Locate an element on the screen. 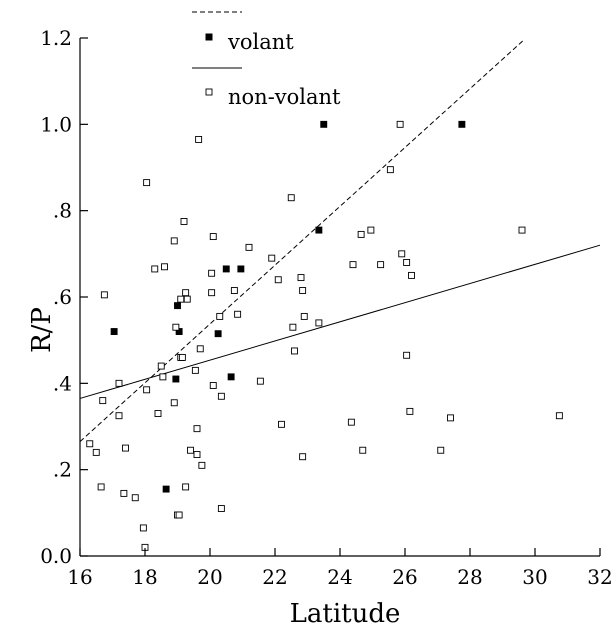 Image resolution: width=616 pixels, height=631 pixels. x-tick-label: 30 is located at coordinates (534, 577).